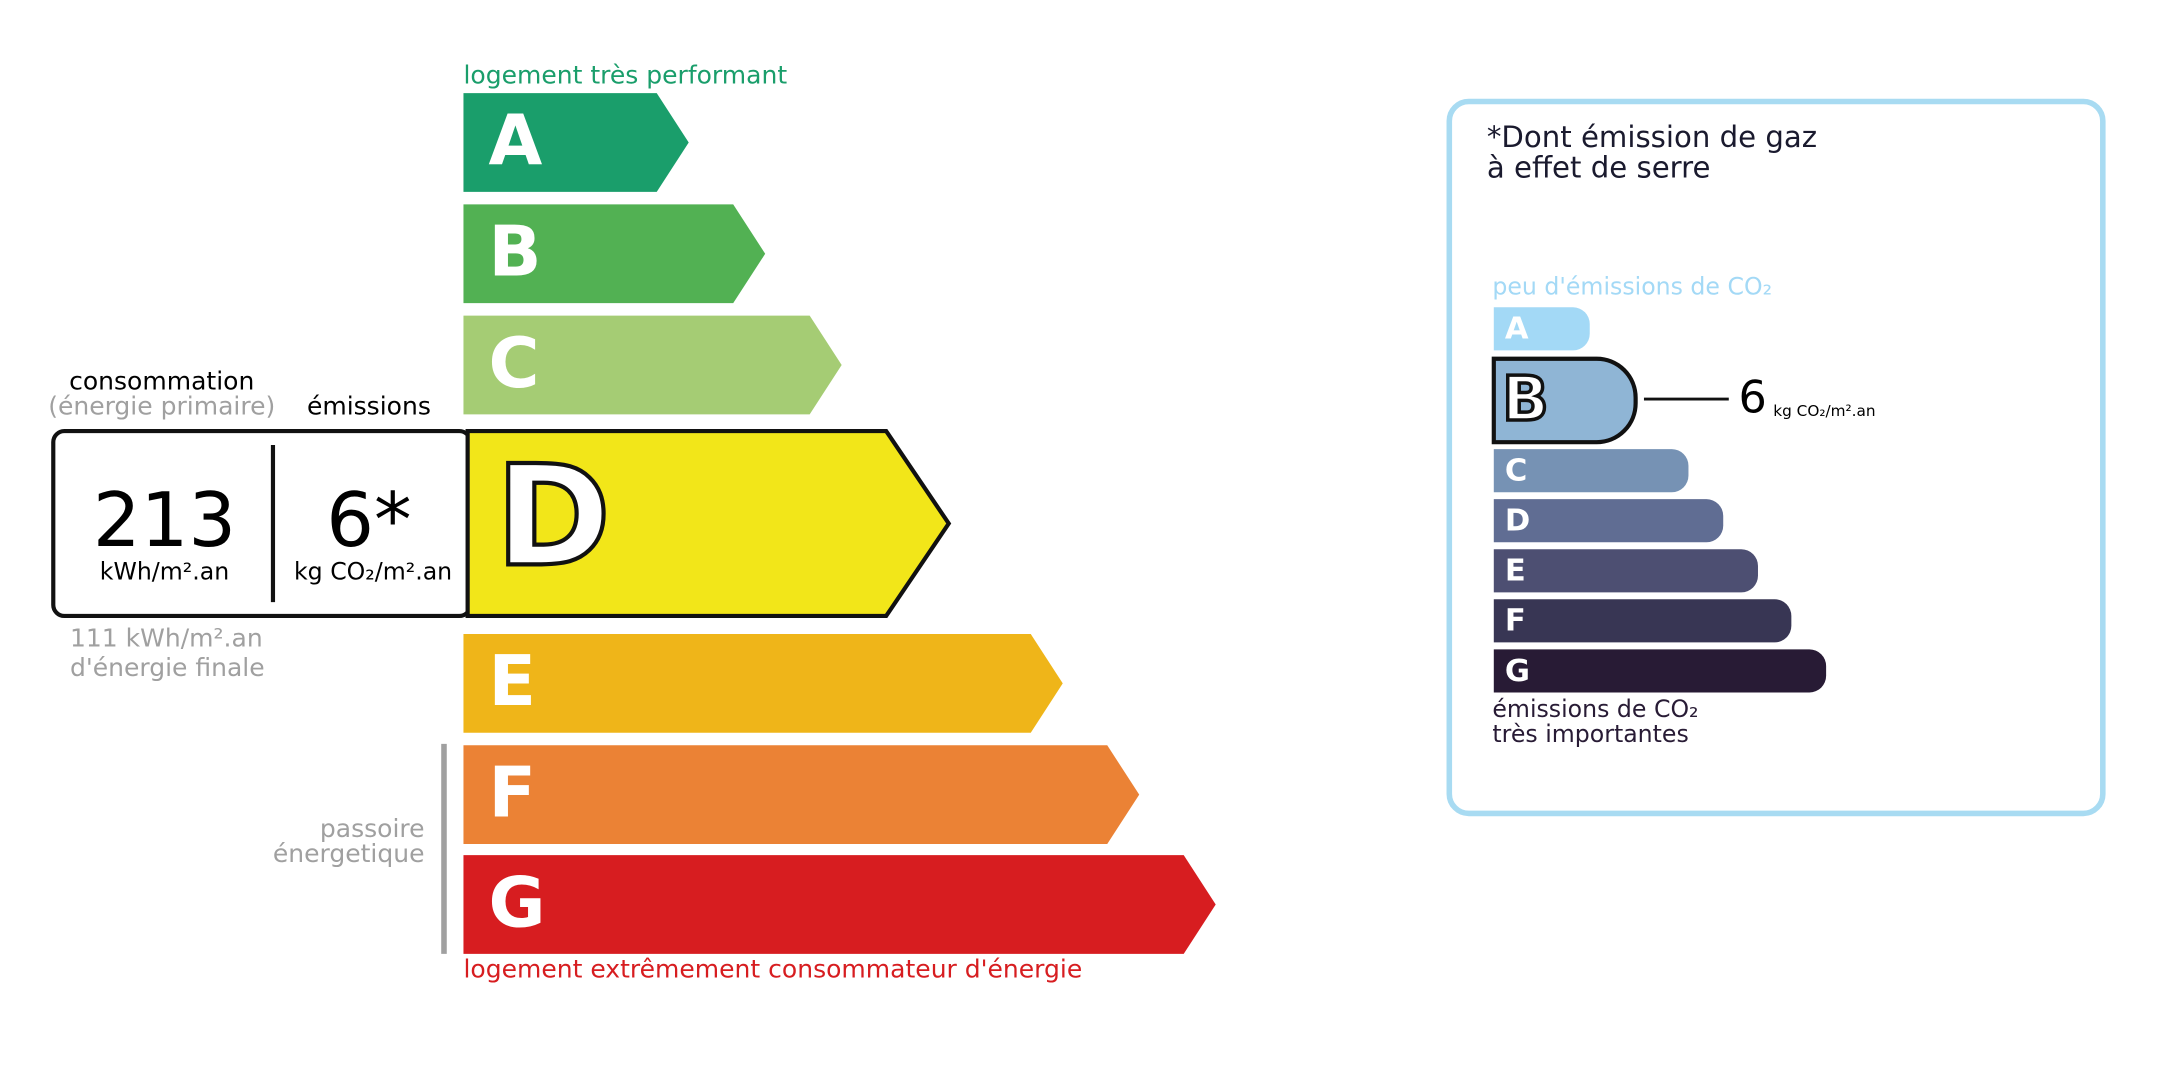 The width and height of the screenshot is (2170, 1079). What do you see at coordinates (1599, 168) in the screenshot?
I see `ges-title: à effet de serre` at bounding box center [1599, 168].